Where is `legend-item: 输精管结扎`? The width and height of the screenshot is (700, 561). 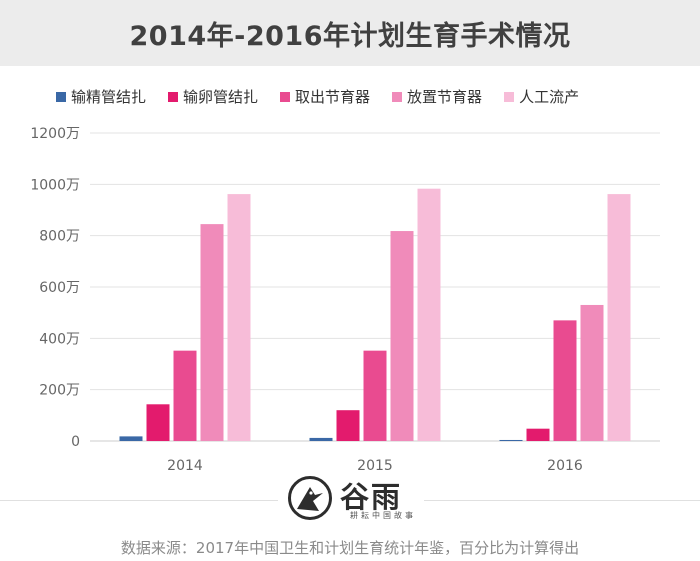 legend-item: 输精管结扎 is located at coordinates (101, 96).